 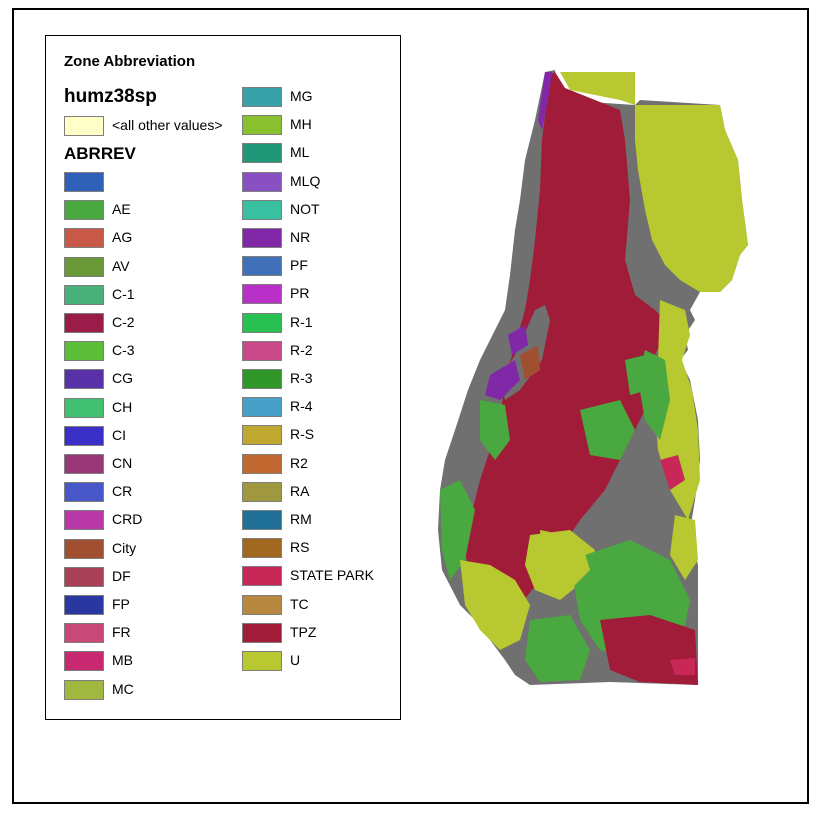 I want to click on legend-label: FP, so click(x=121, y=604).